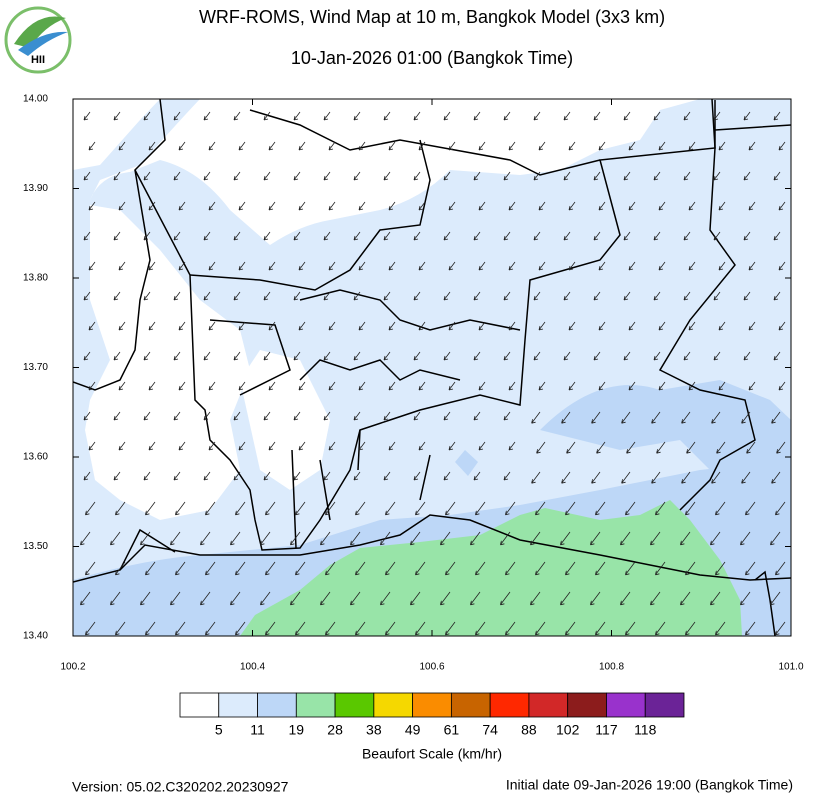 Image resolution: width=816 pixels, height=805 pixels. Describe the element at coordinates (529, 730) in the screenshot. I see `colorbar-label: 88` at that location.